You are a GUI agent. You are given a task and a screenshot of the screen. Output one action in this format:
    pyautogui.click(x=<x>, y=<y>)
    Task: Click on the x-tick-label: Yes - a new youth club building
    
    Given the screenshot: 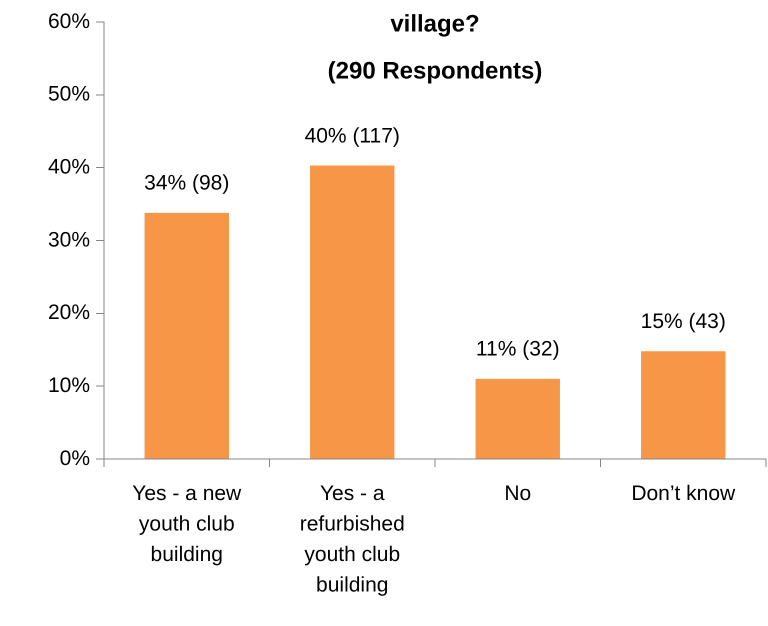 What is the action you would take?
    pyautogui.click(x=187, y=524)
    